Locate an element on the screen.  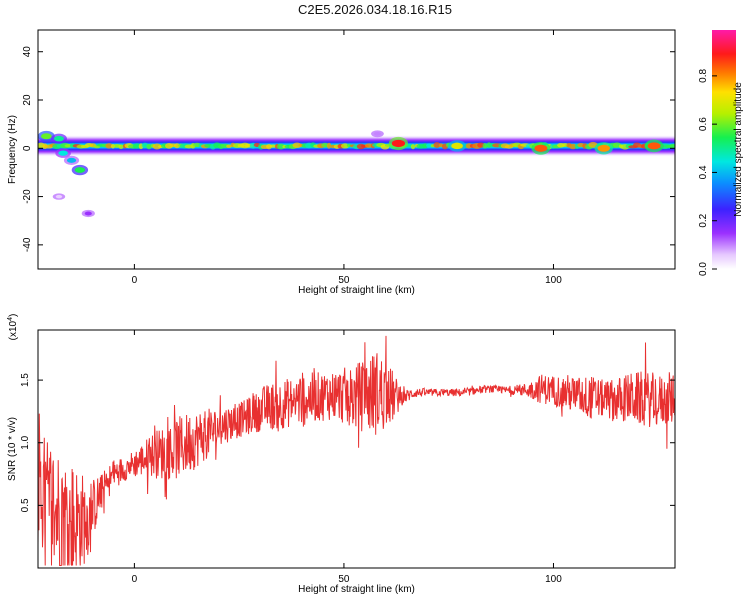
snr-y-tick-label: 0.5 is located at coordinates (25, 505).